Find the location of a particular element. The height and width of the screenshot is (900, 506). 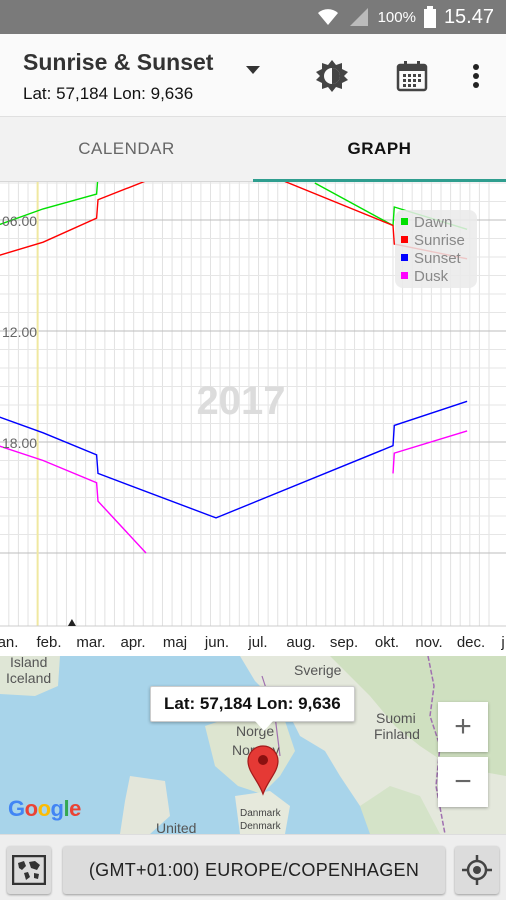

year-watermark: 2017 is located at coordinates (241, 401).